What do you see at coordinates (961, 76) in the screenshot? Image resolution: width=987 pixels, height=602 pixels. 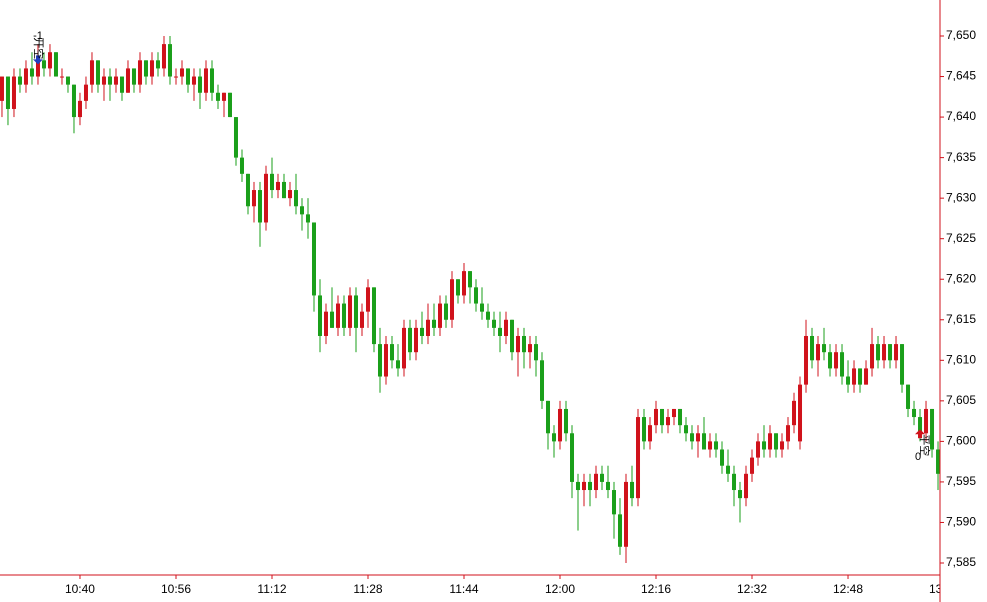 I see `y-tick-label: 7,645` at bounding box center [961, 76].